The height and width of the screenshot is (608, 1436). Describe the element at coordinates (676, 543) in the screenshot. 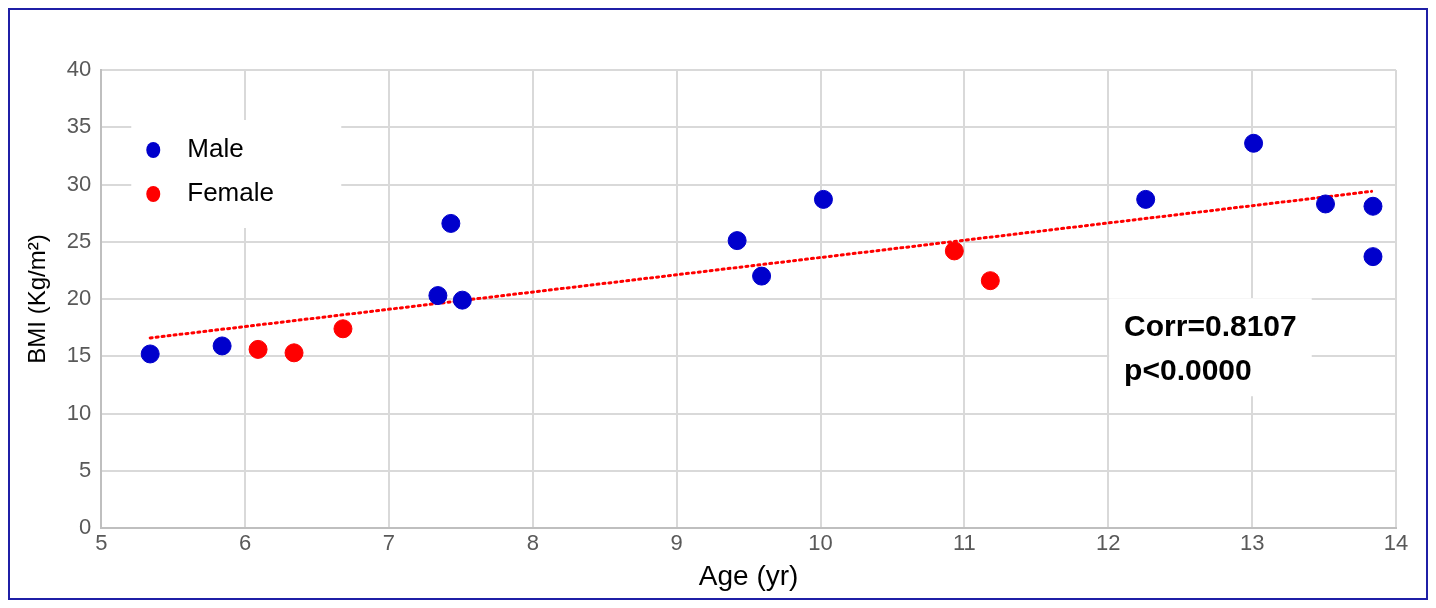

I see `x-tick-label: 9` at that location.